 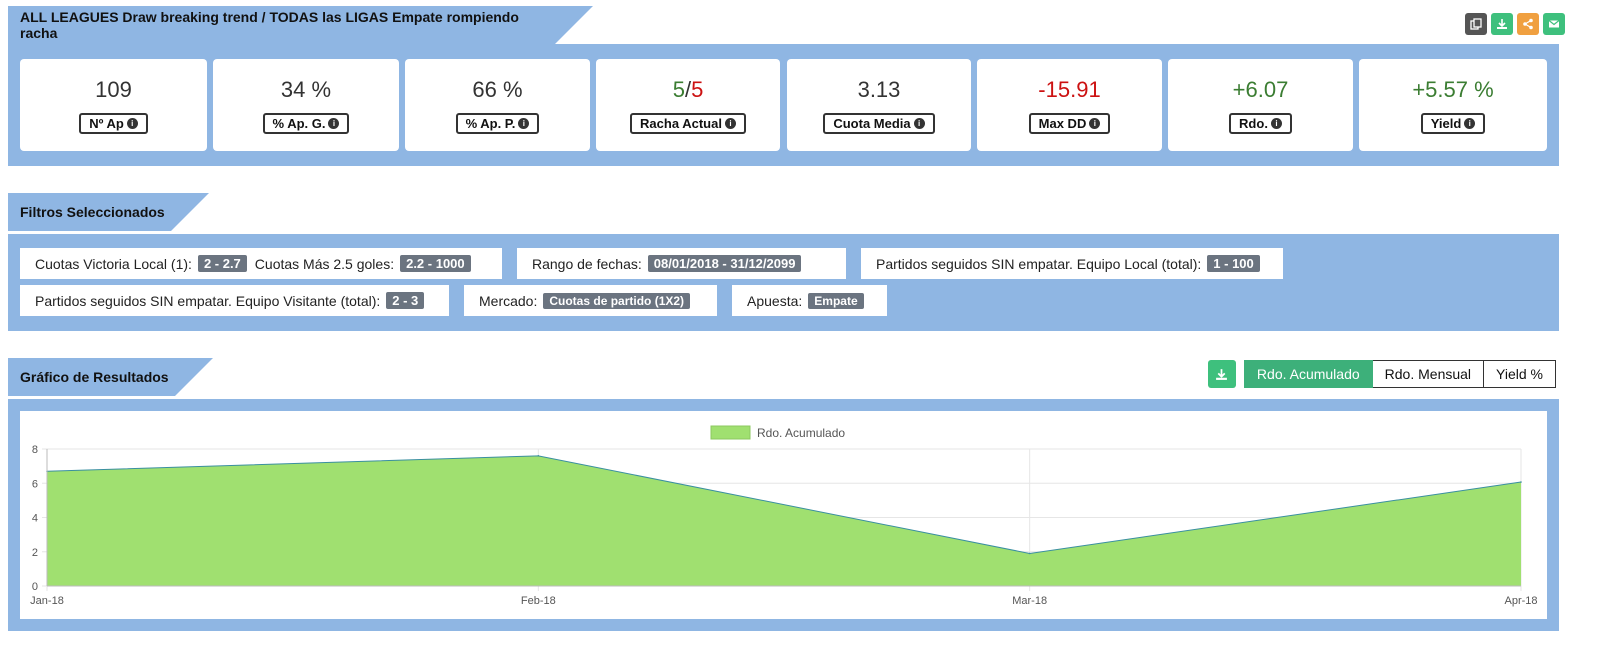 I want to click on chart-controls: Rdo. Acumulado Rdo. Mensual Yield %, so click(x=1381, y=374).